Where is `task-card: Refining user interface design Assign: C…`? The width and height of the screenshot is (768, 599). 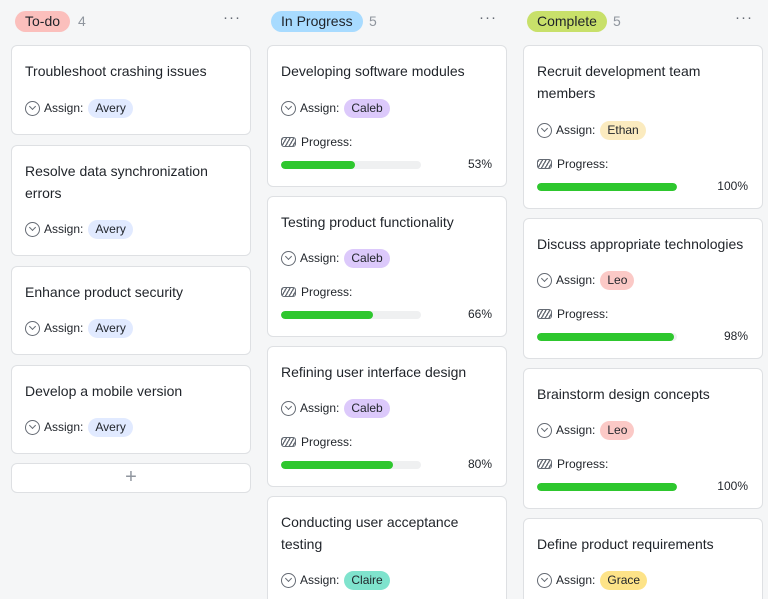
task-card: Refining user interface design Assign: C… is located at coordinates (387, 416).